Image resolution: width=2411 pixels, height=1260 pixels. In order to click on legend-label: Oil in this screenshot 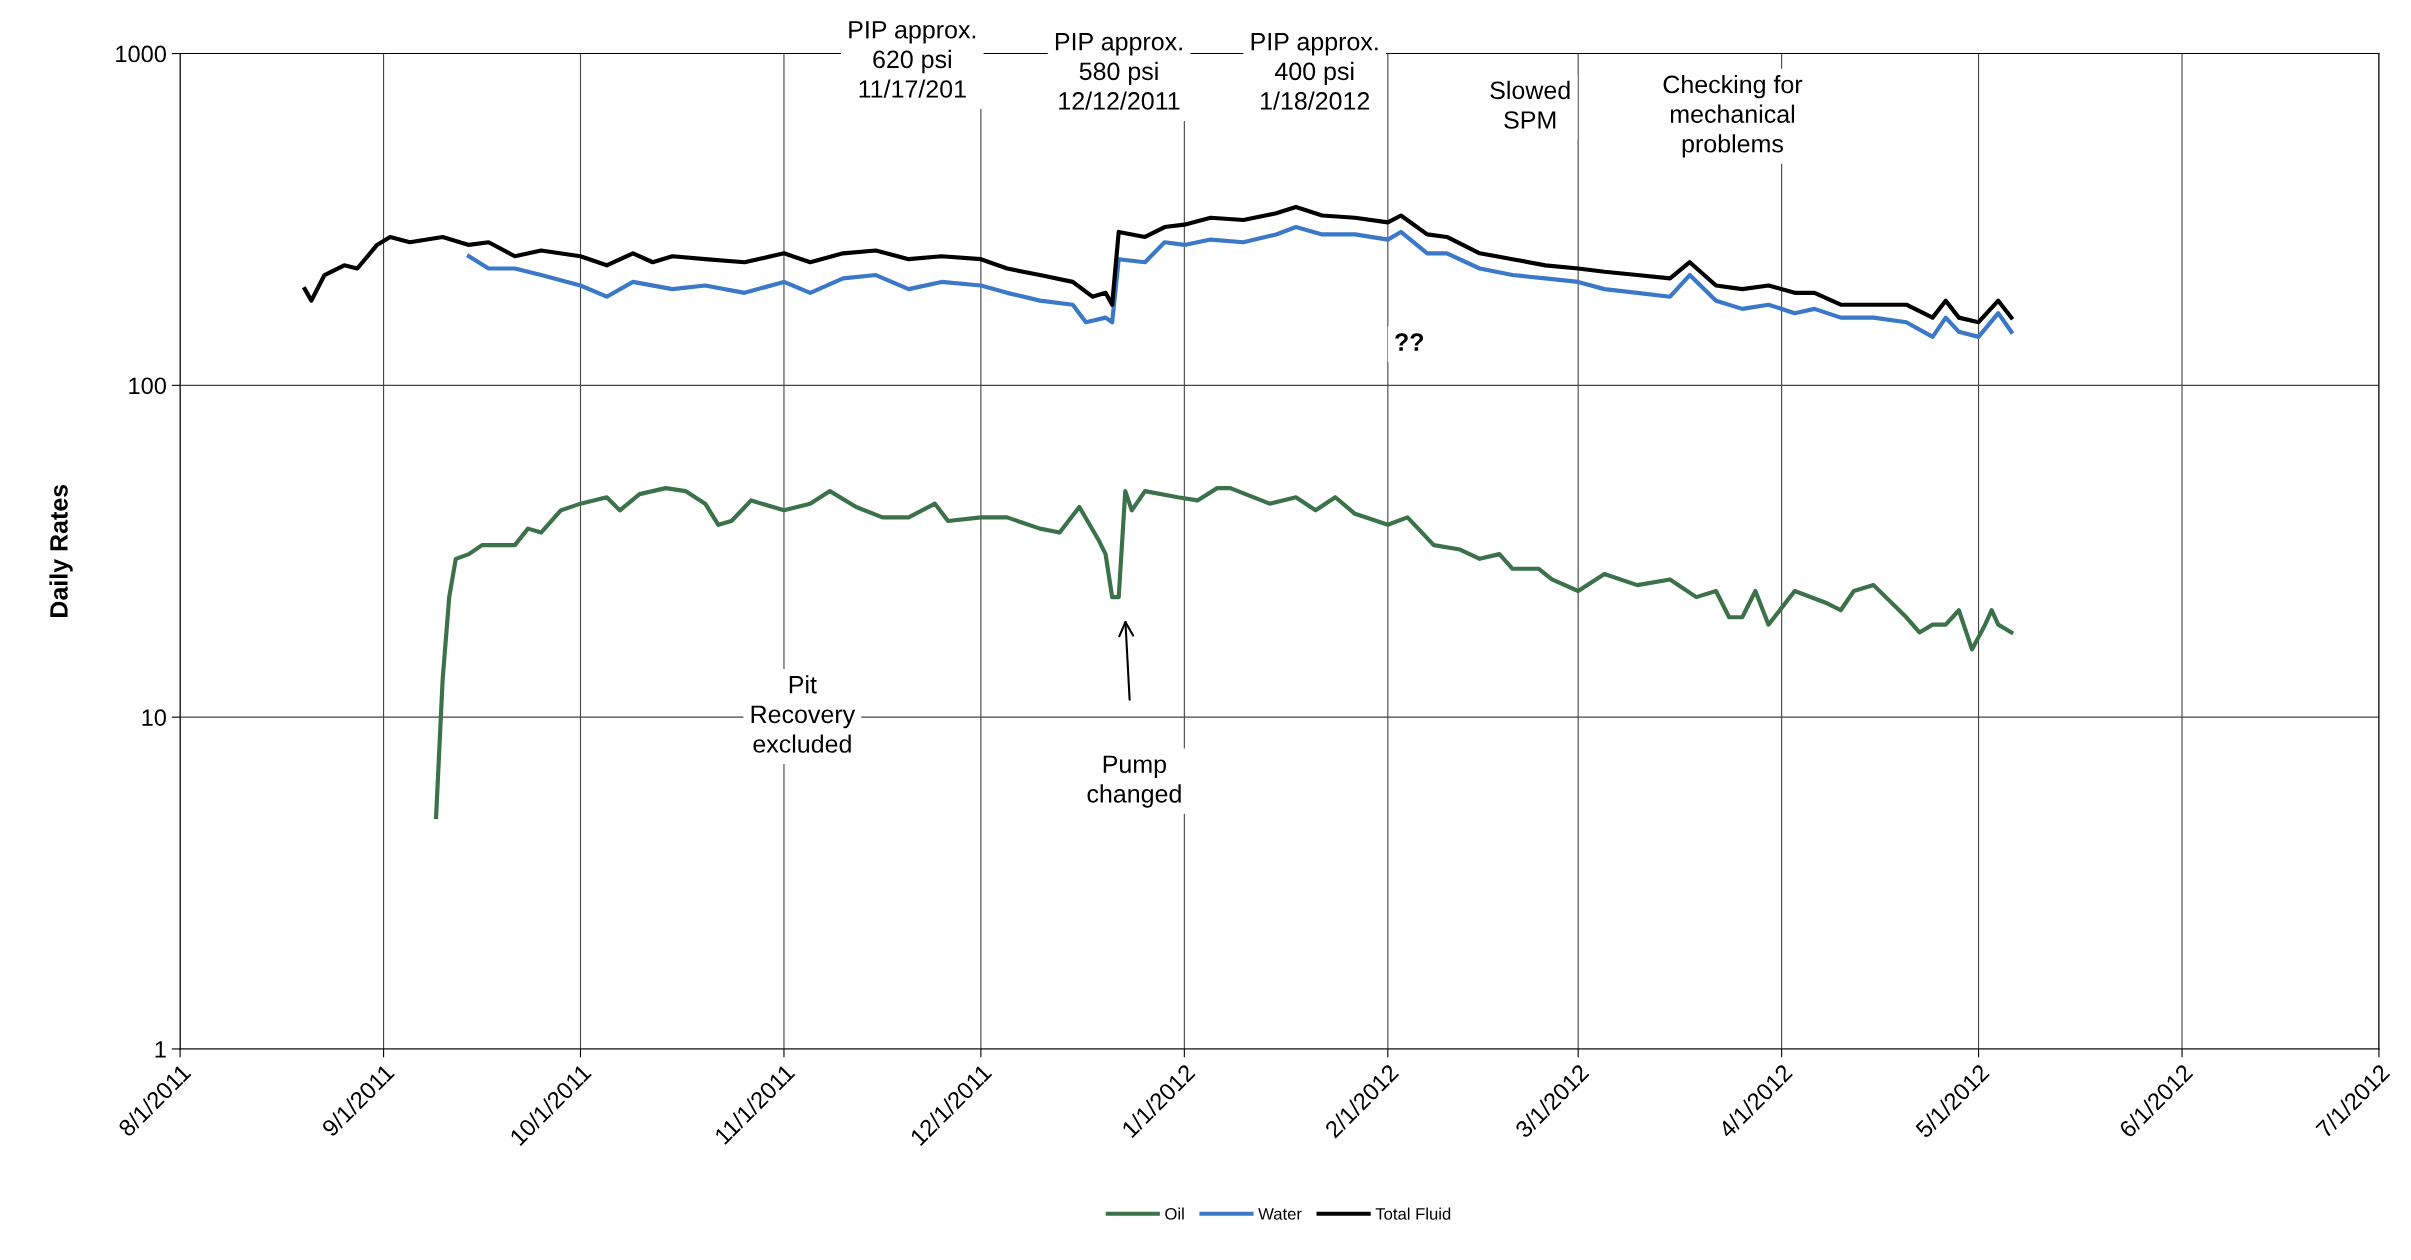, I will do `click(1174, 1213)`.